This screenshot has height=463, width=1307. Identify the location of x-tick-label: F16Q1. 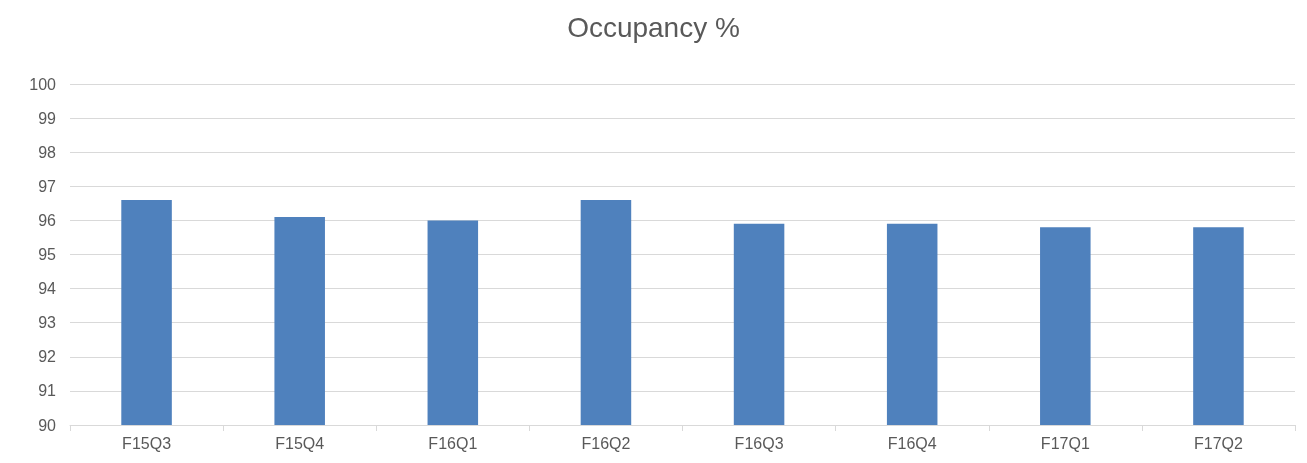
(453, 443).